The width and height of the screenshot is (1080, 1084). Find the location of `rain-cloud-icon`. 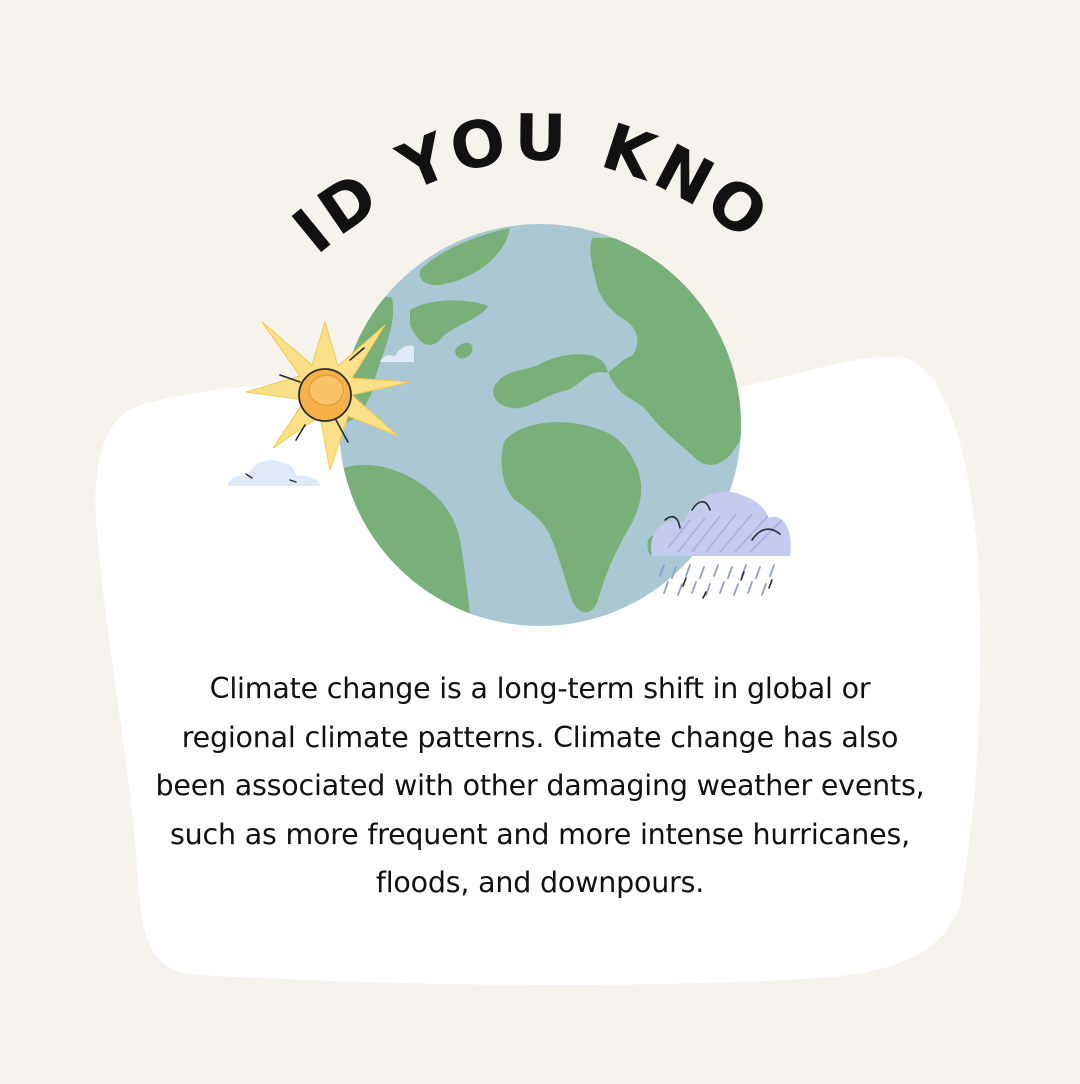

rain-cloud-icon is located at coordinates (720, 545).